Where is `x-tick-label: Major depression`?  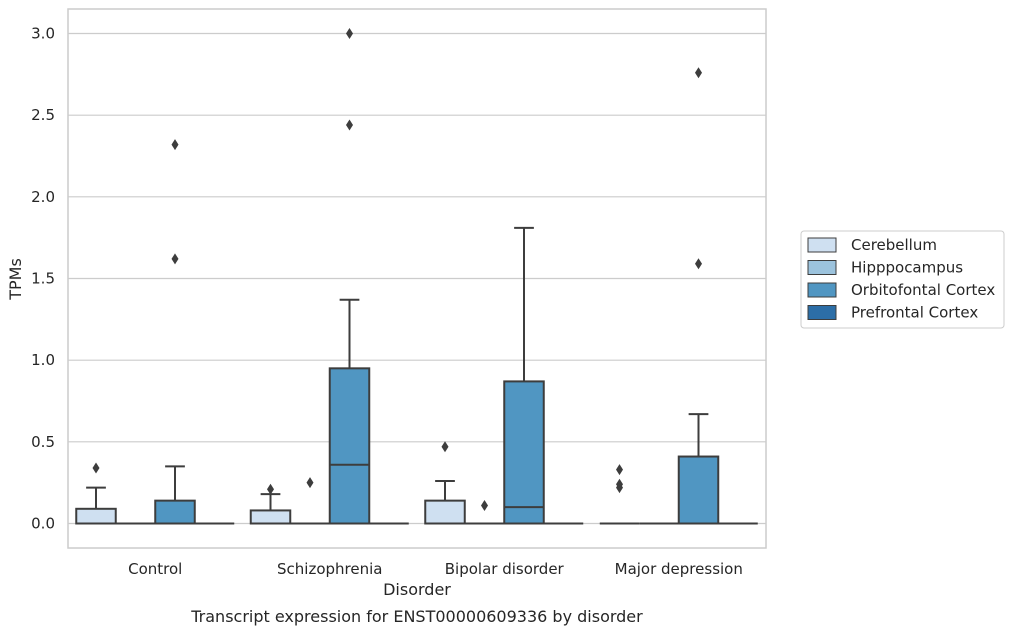 x-tick-label: Major depression is located at coordinates (679, 569).